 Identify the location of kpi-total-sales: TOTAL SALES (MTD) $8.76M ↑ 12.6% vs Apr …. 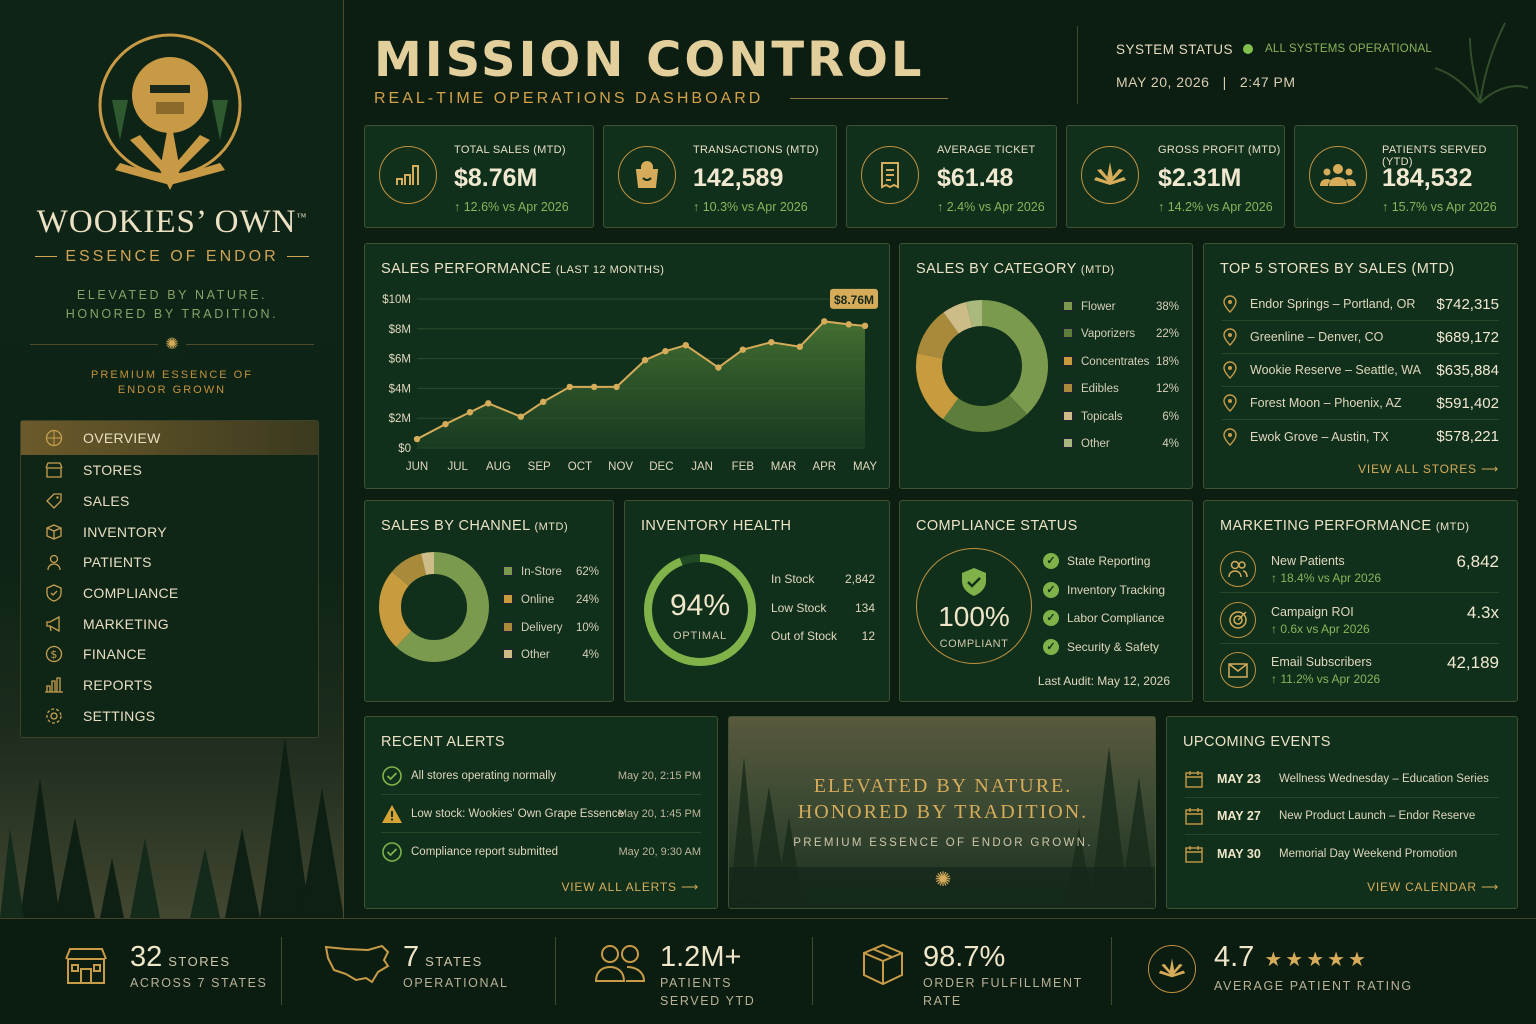
(479, 176).